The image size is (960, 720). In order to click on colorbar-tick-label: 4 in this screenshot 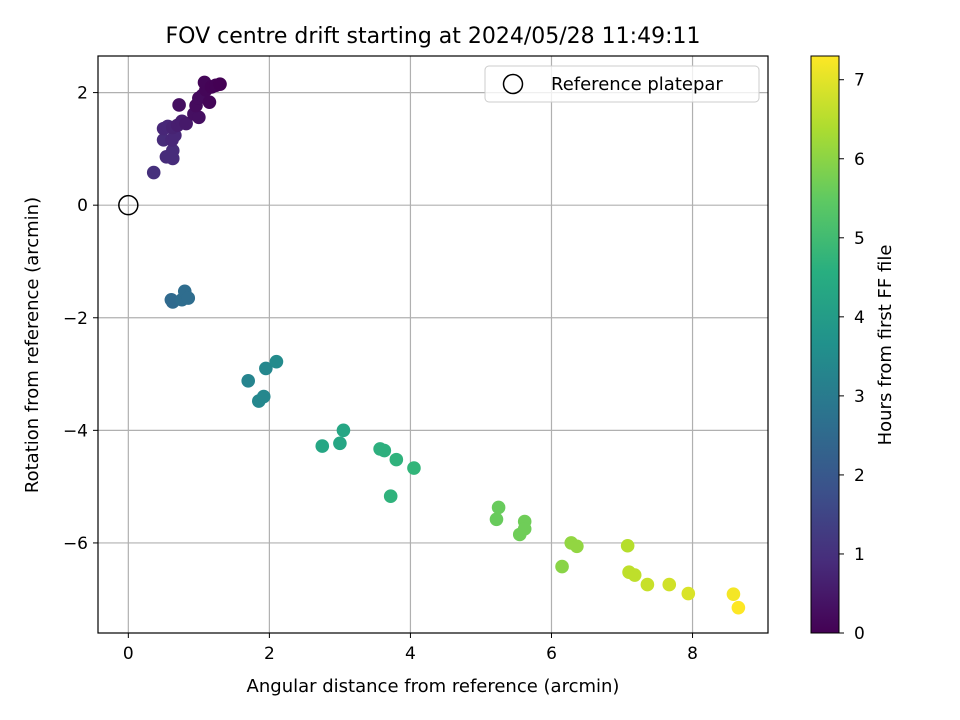, I will do `click(859, 318)`.